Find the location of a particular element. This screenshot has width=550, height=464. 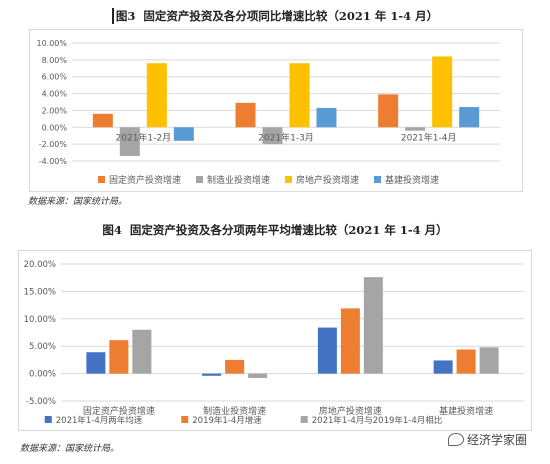

y-tick-label: 20.00% is located at coordinates (40, 265).